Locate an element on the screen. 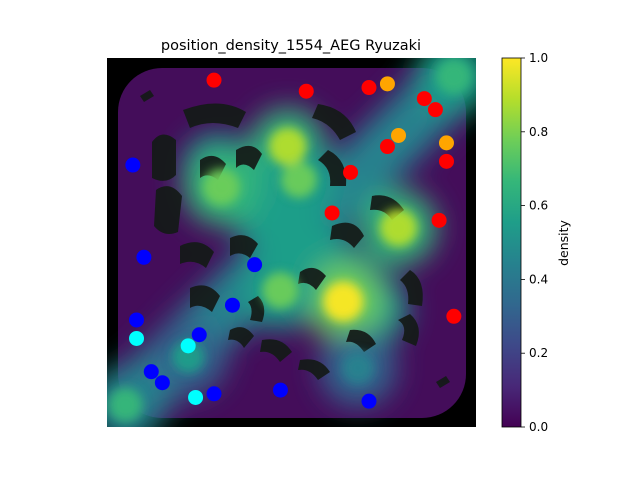 Image resolution: width=640 pixels, height=480 pixels. colorbar-tick-label: 0.2 is located at coordinates (538, 353).